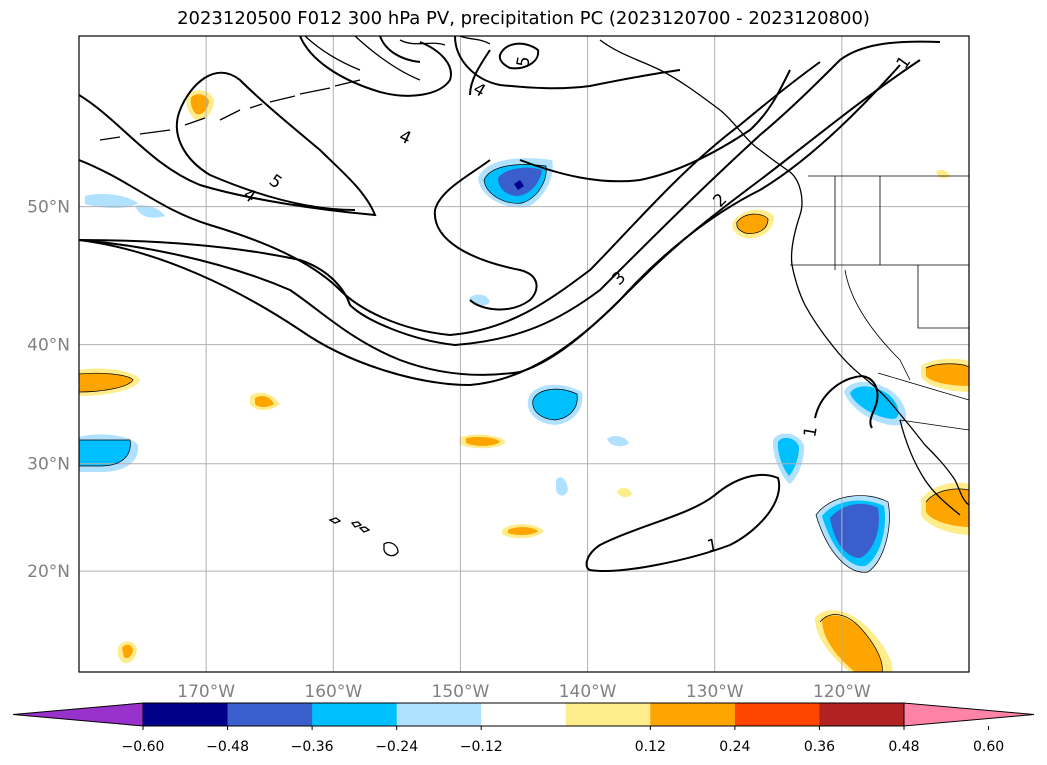 The height and width of the screenshot is (765, 1047). Describe the element at coordinates (619, 279) in the screenshot. I see `contour-label: 3` at that location.